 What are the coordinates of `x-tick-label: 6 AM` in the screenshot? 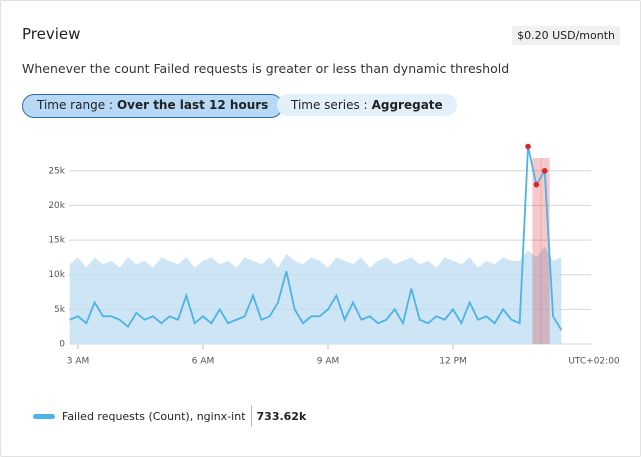 It's located at (203, 362).